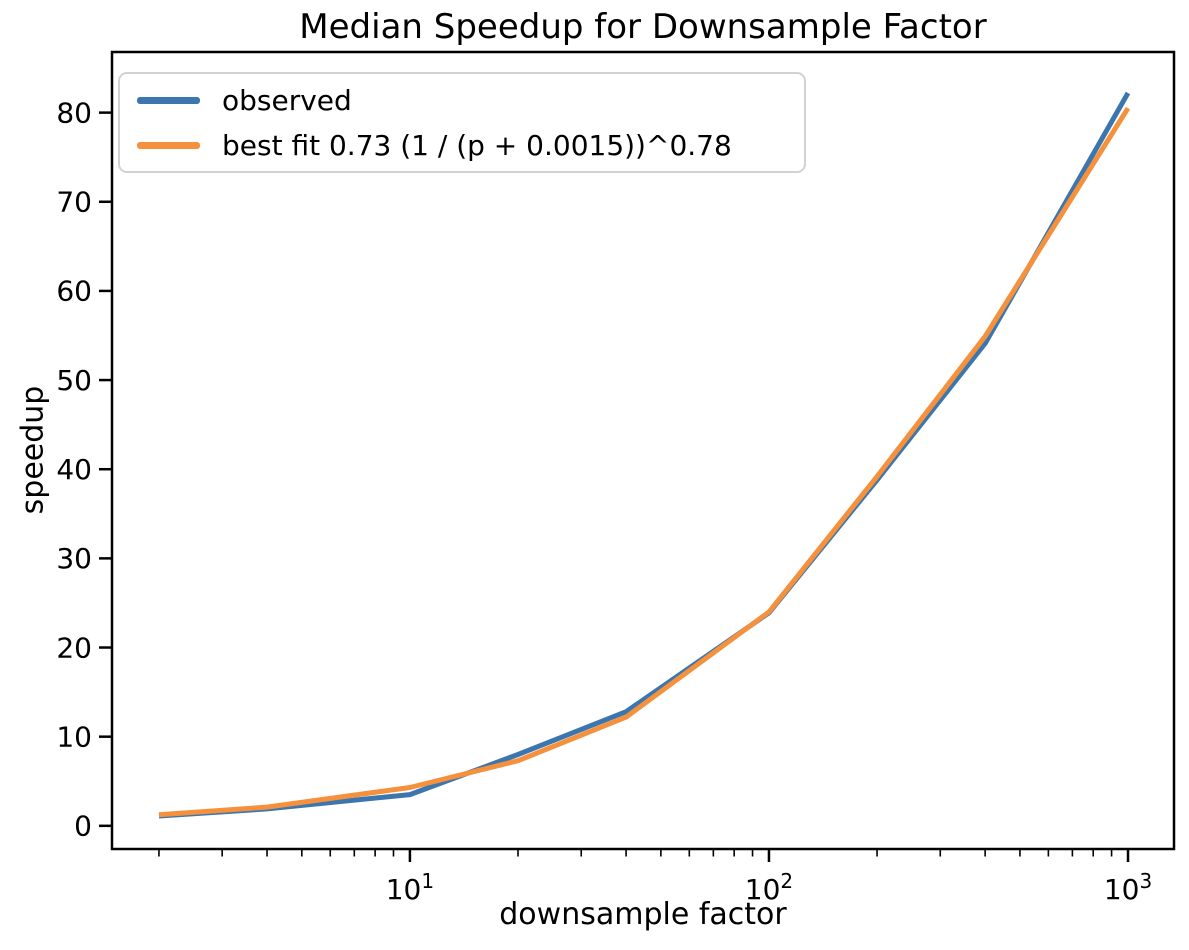 The width and height of the screenshot is (1189, 950). What do you see at coordinates (287, 100) in the screenshot?
I see `legend-label-observed: observed` at bounding box center [287, 100].